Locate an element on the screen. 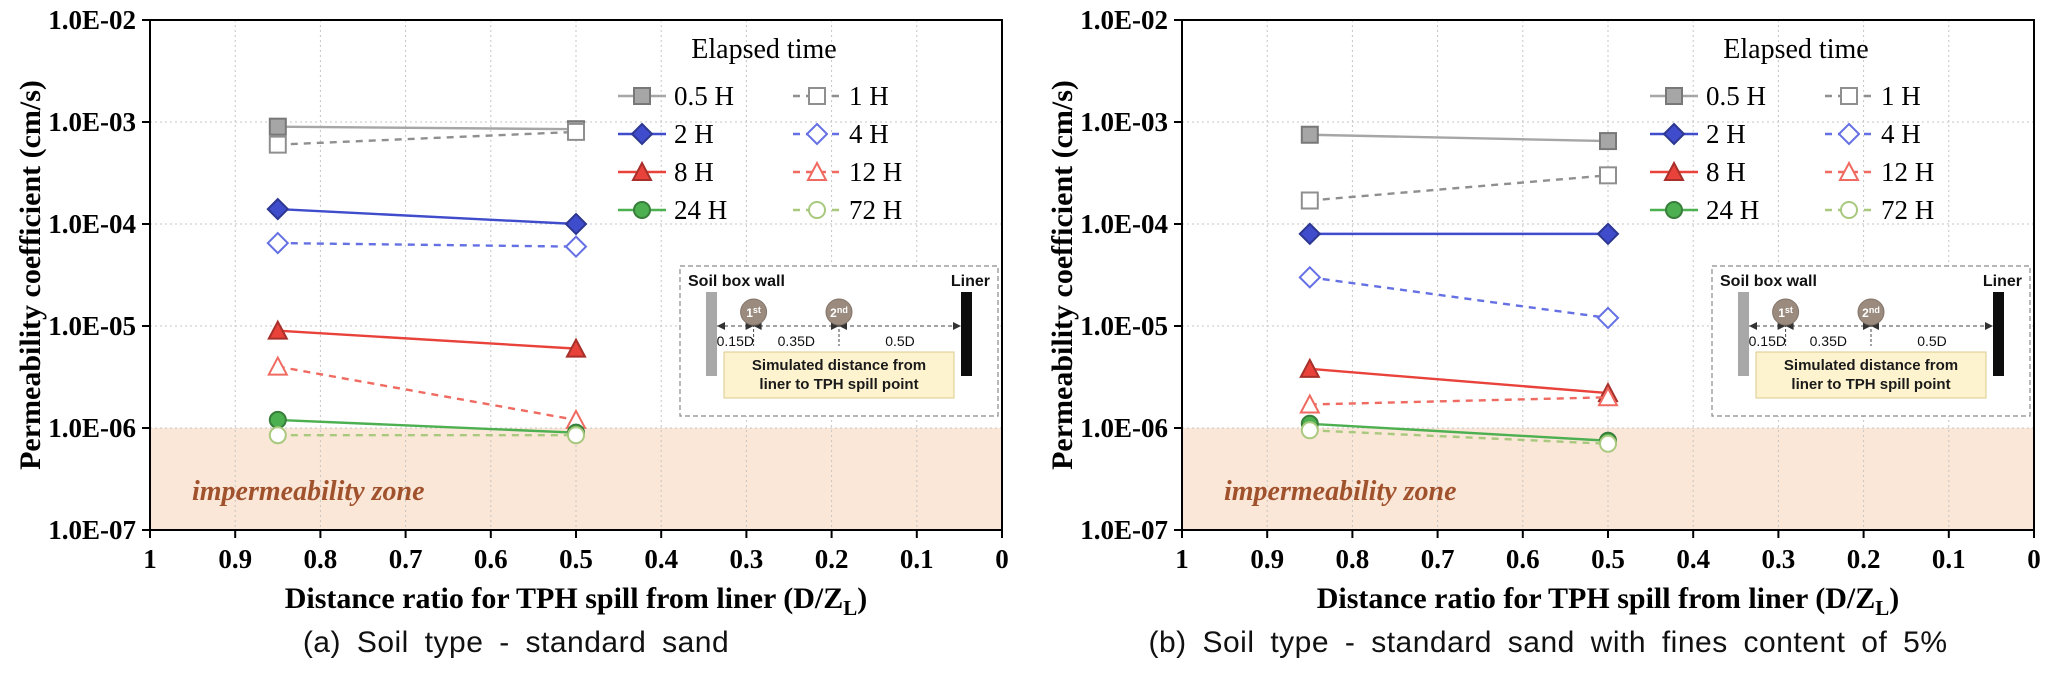 The height and width of the screenshot is (674, 2065). svg-text: 1.0E-04 is located at coordinates (1124, 224).